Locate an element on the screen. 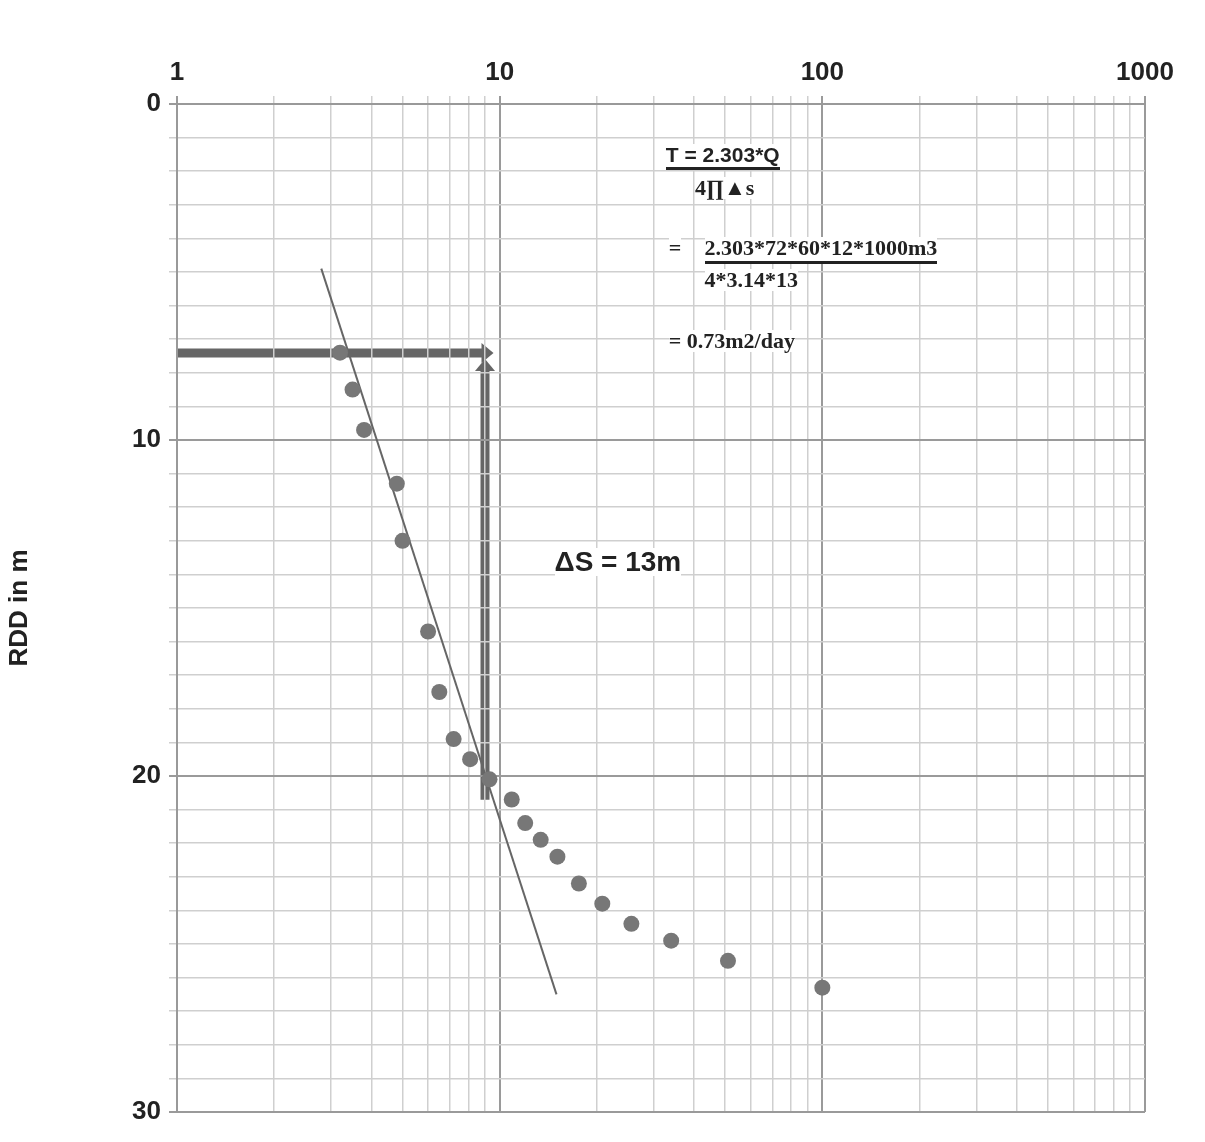  y-tick-label: 30 is located at coordinates (146, 1110).